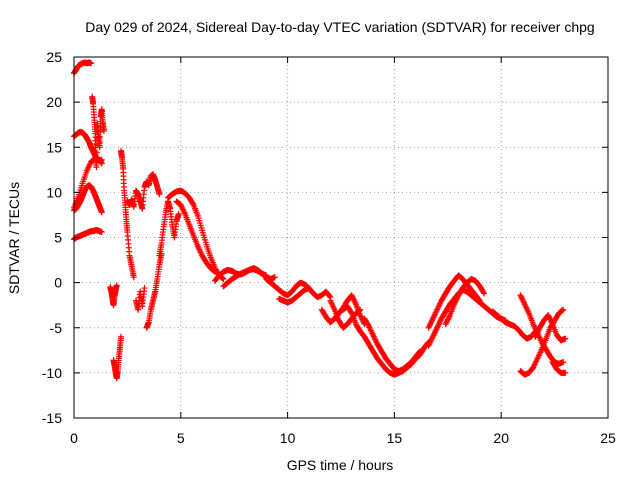 This screenshot has width=640, height=480. Describe the element at coordinates (14, 238) in the screenshot. I see `y-axis-label: SDTVAR / TECUs` at that location.